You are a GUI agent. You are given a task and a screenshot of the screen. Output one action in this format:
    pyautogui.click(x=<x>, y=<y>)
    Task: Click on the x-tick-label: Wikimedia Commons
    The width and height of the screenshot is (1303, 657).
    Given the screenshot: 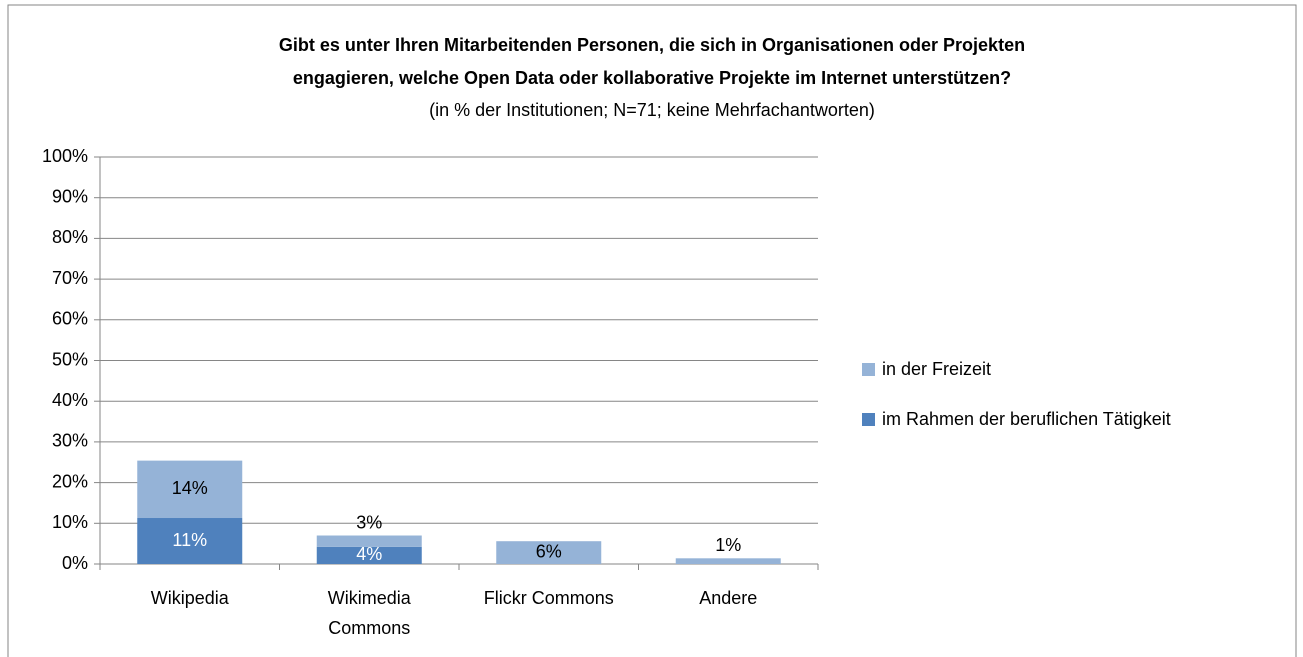 What is the action you would take?
    pyautogui.click(x=370, y=613)
    